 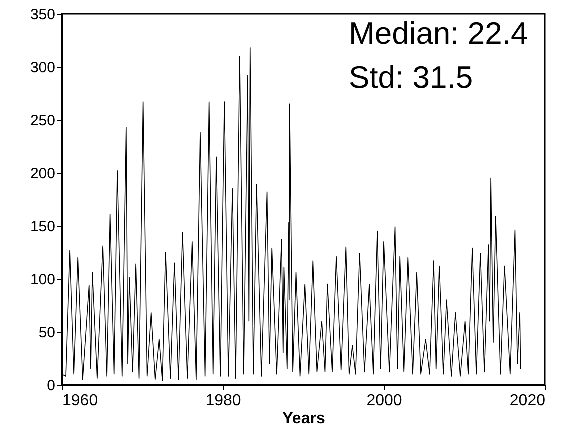 What do you see at coordinates (43, 227) in the screenshot?
I see `y-tick-label: 150` at bounding box center [43, 227].